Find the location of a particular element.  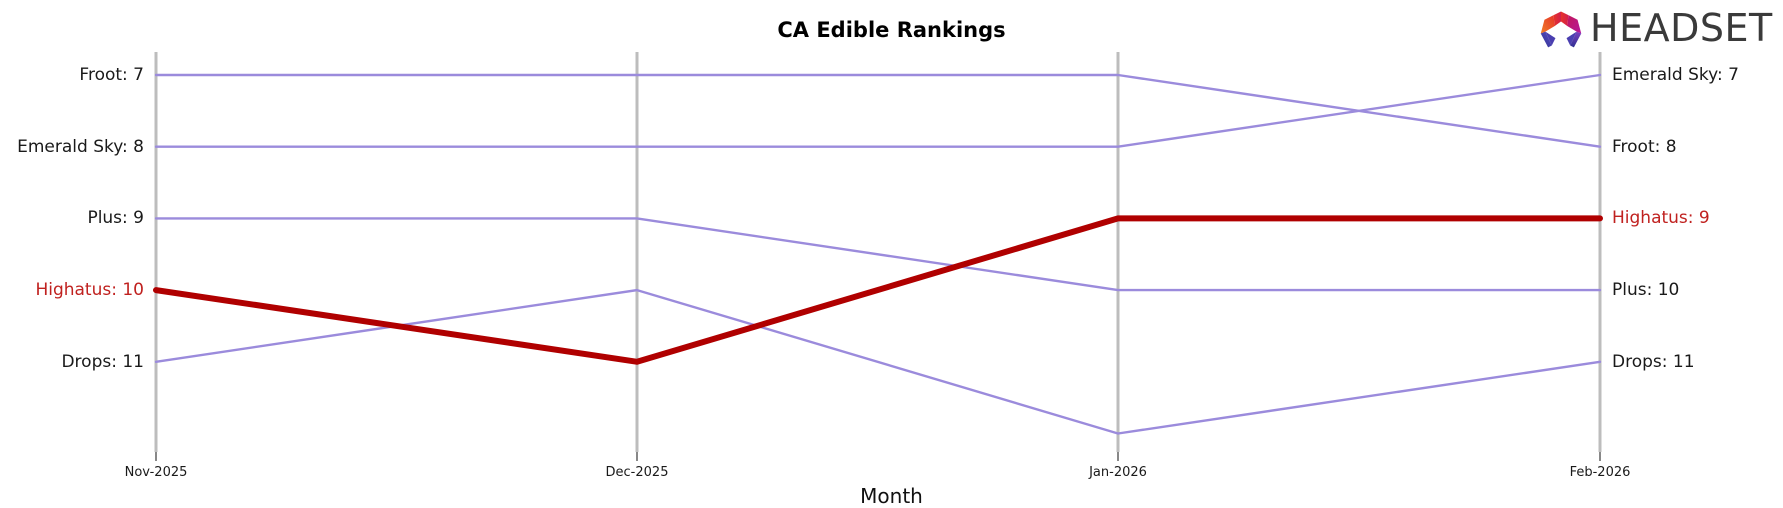

x-tick-label-1: Dec-2025 is located at coordinates (637, 472).